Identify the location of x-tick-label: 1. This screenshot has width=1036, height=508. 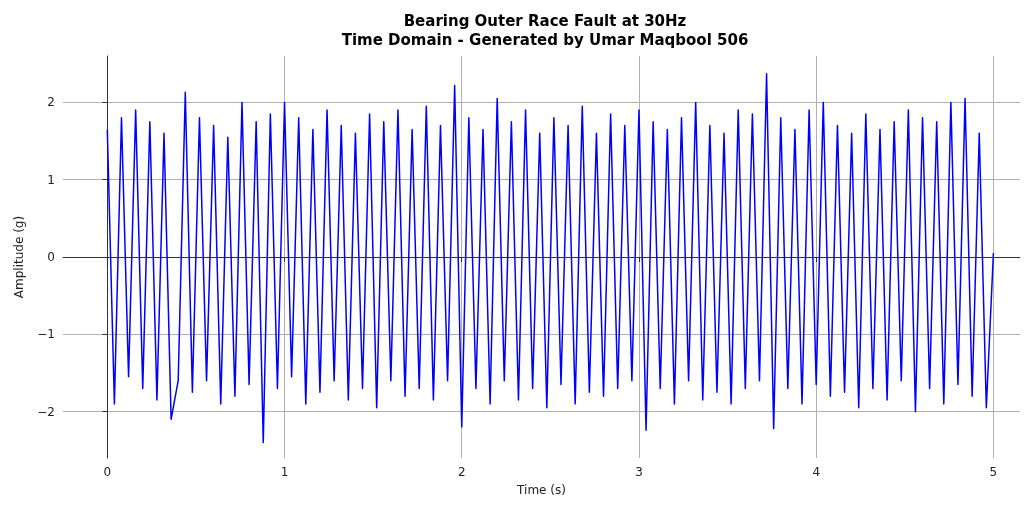
(284, 472).